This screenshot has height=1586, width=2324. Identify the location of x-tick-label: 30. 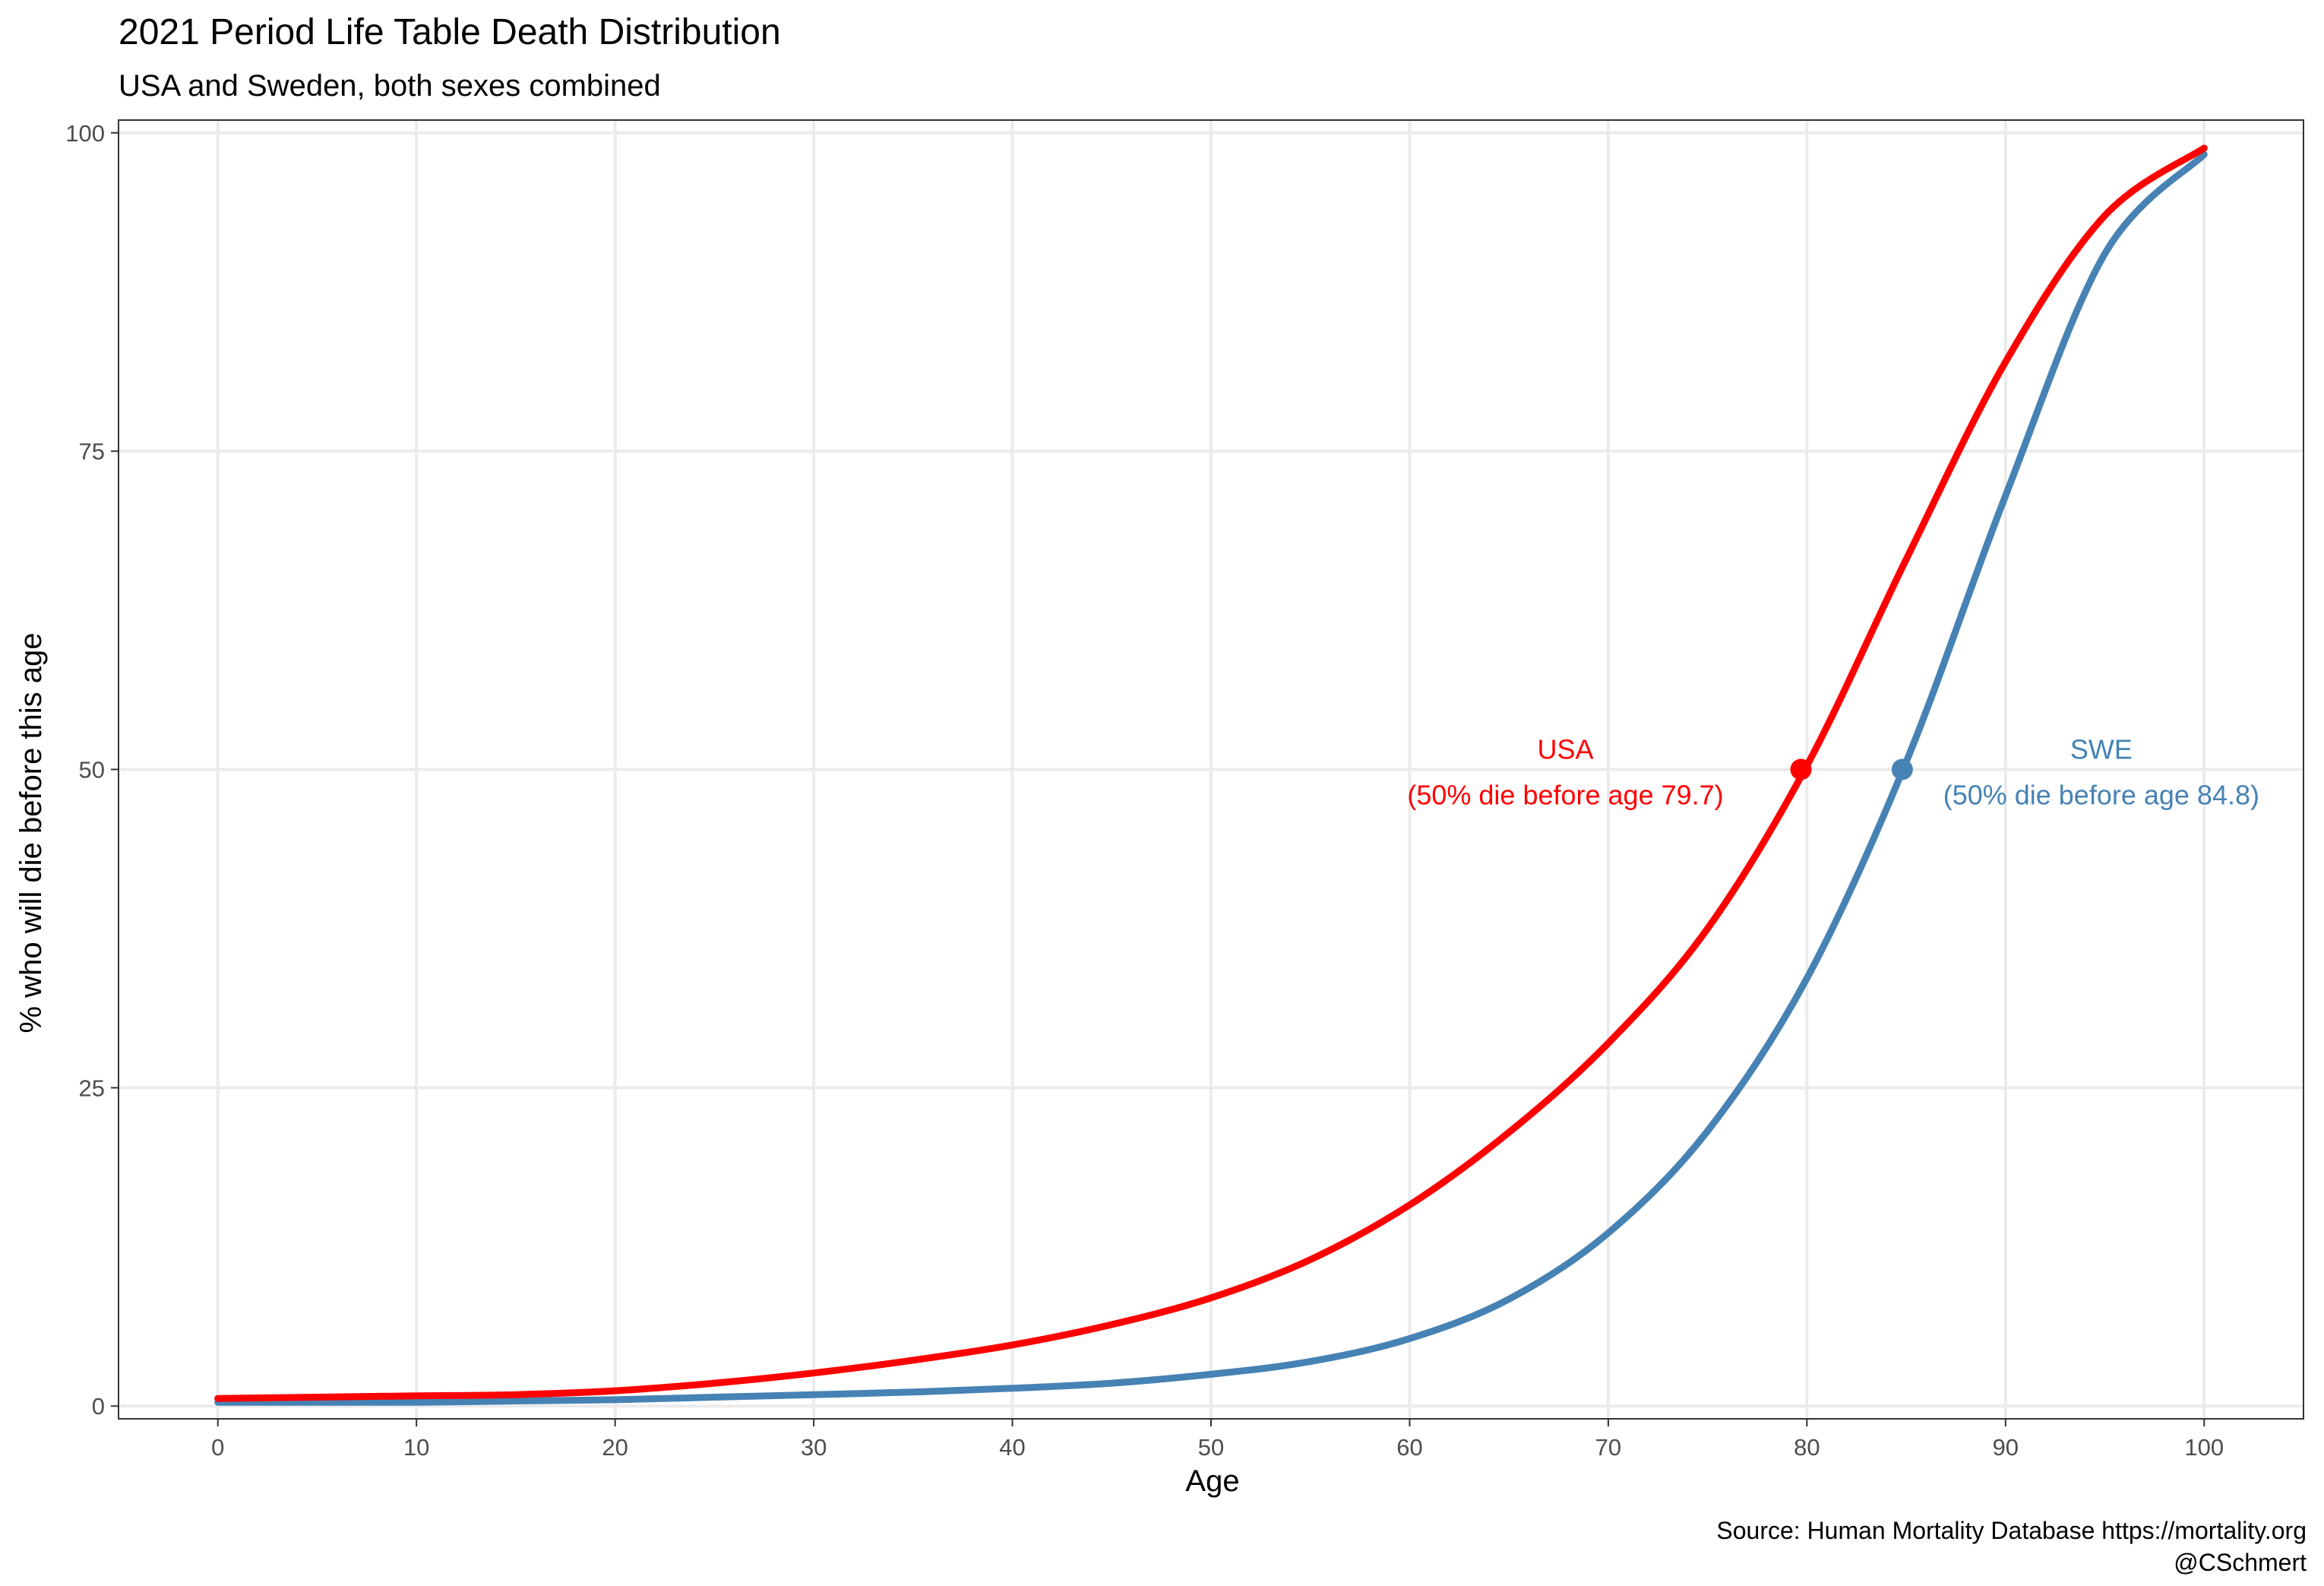
(814, 1447).